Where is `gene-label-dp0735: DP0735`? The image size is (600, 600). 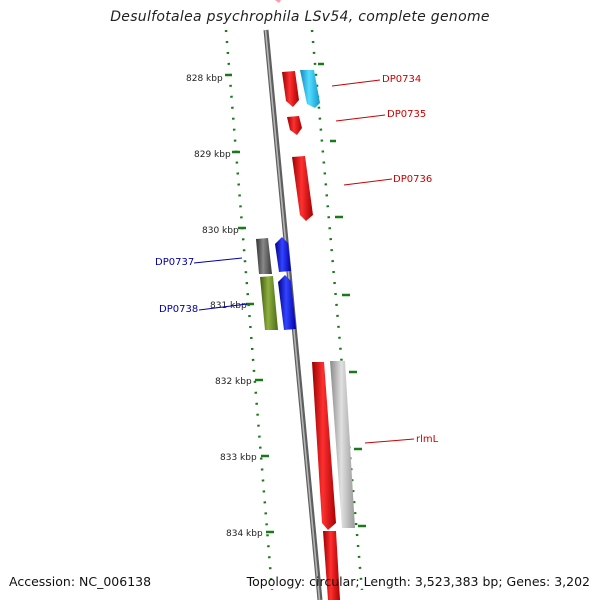
gene-label-dp0735: DP0735 is located at coordinates (406, 114).